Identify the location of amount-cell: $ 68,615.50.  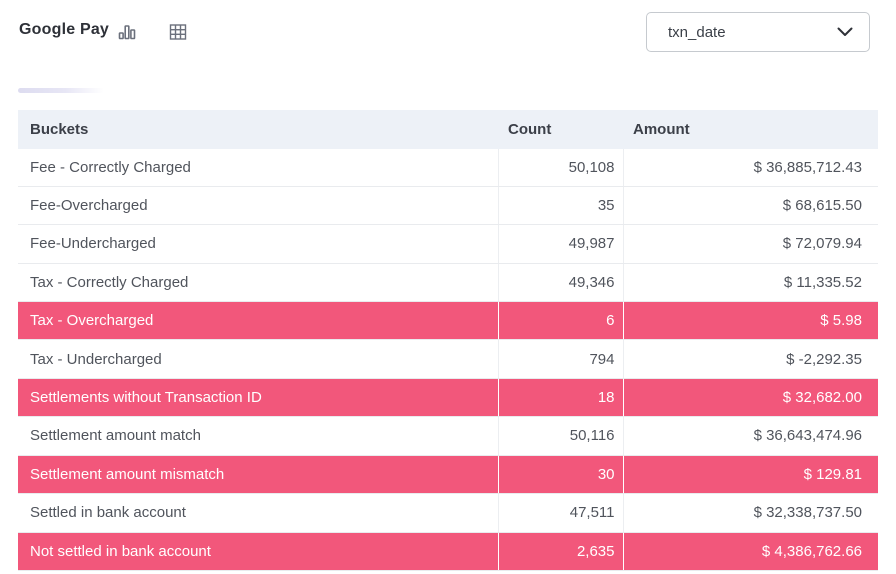
(750, 206).